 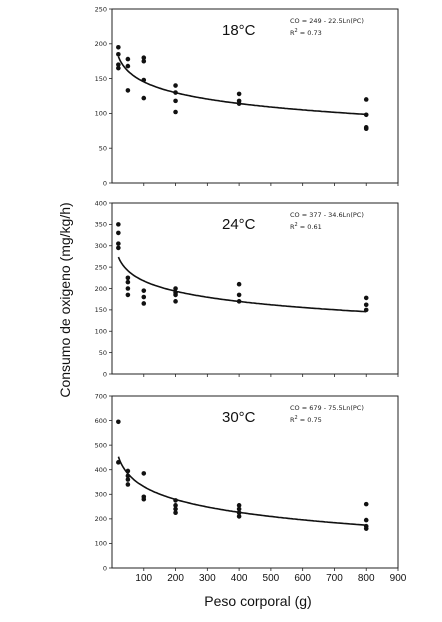 What do you see at coordinates (366, 578) in the screenshot?
I see `x-tick-label: 800` at bounding box center [366, 578].